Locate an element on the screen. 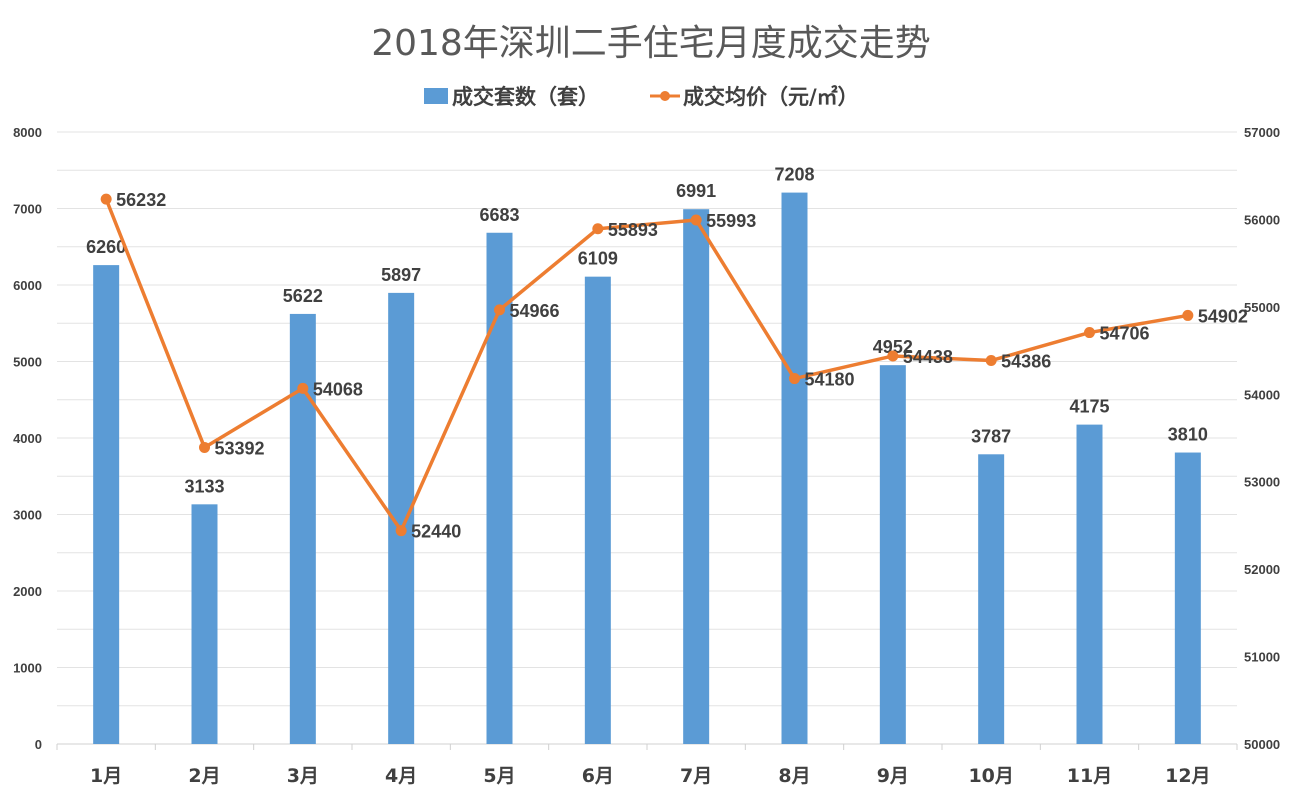  x-tick-label: 12月 is located at coordinates (1187, 776).